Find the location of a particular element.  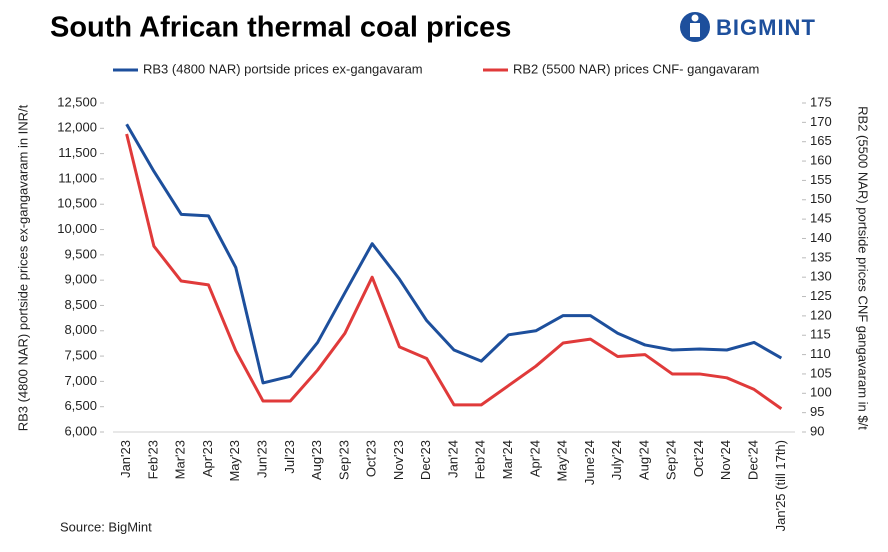

y2-tick-label: 90 is located at coordinates (817, 430).